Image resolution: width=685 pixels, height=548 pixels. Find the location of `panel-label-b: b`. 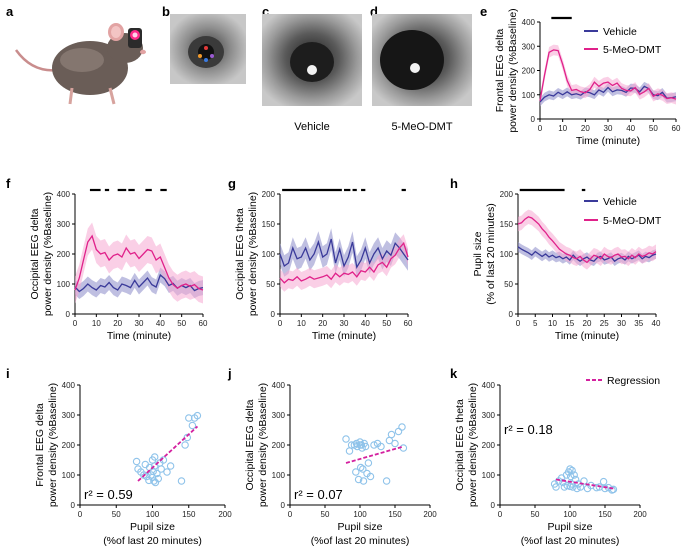

panel-label-b: b is located at coordinates (166, 11).